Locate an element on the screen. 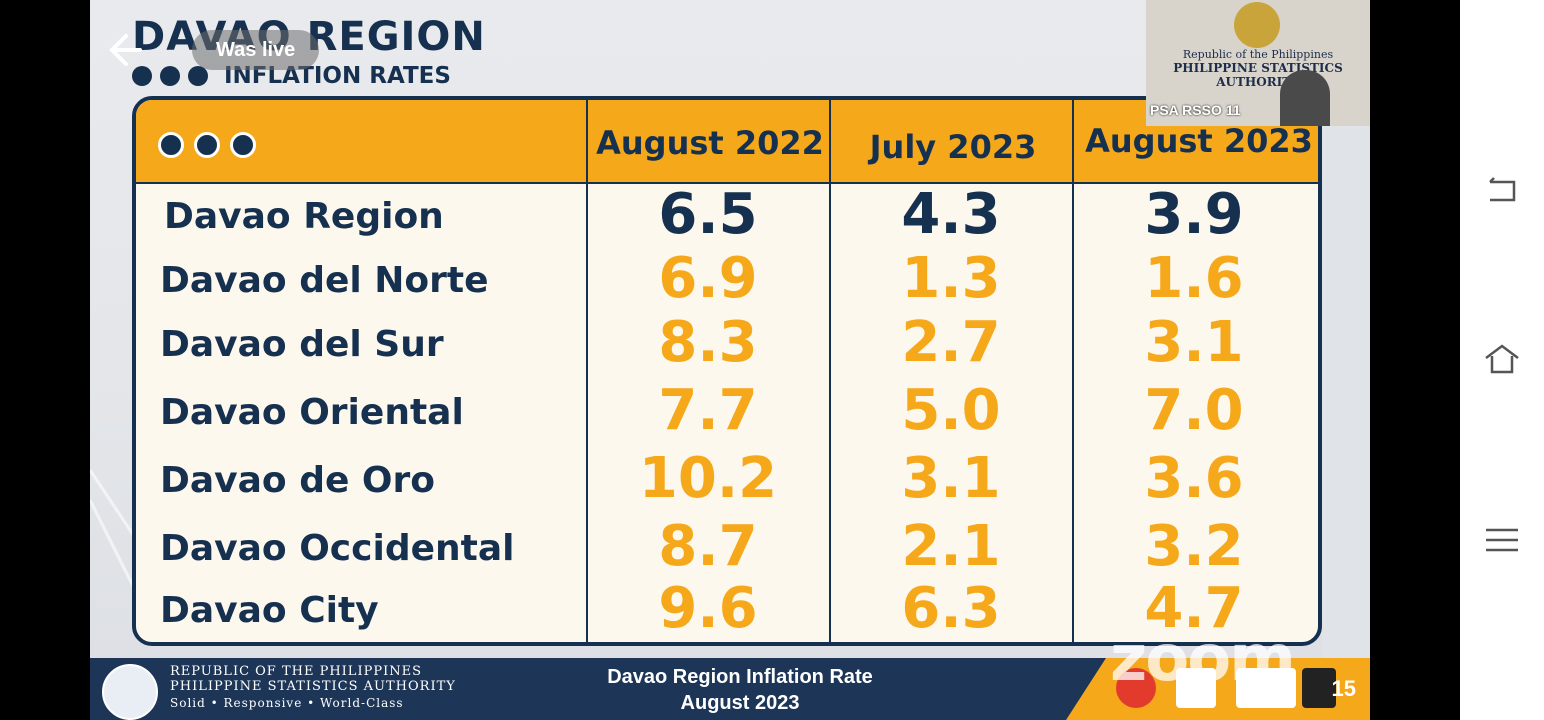  row-label: Davao del Norte is located at coordinates (324, 280).